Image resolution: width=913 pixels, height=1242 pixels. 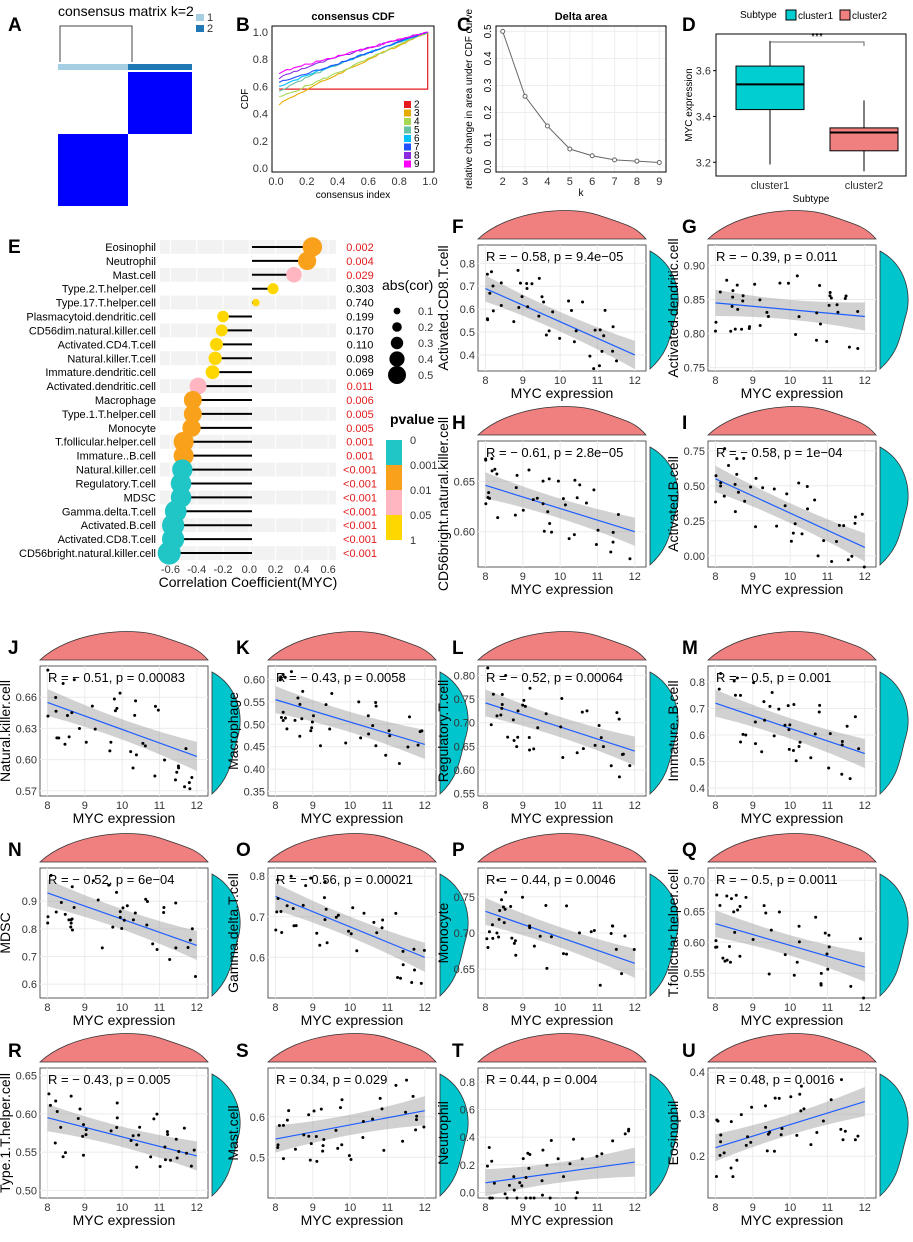 I want to click on color-legend-title: pvalue, so click(x=412, y=419).